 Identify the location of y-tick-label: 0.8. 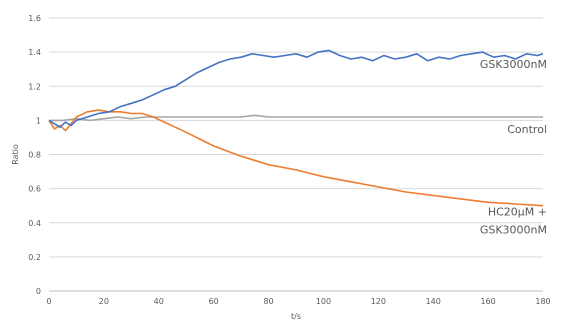
(34, 155).